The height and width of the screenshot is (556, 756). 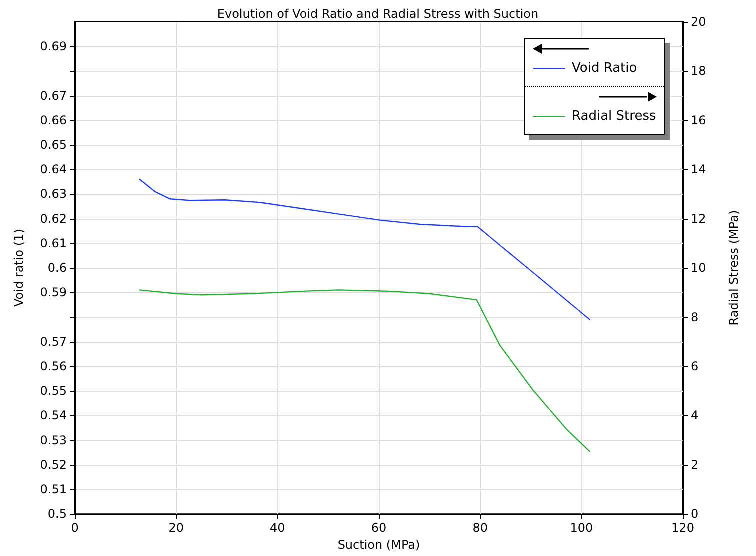 I want to click on y2-tick-label: 6, so click(x=695, y=366).